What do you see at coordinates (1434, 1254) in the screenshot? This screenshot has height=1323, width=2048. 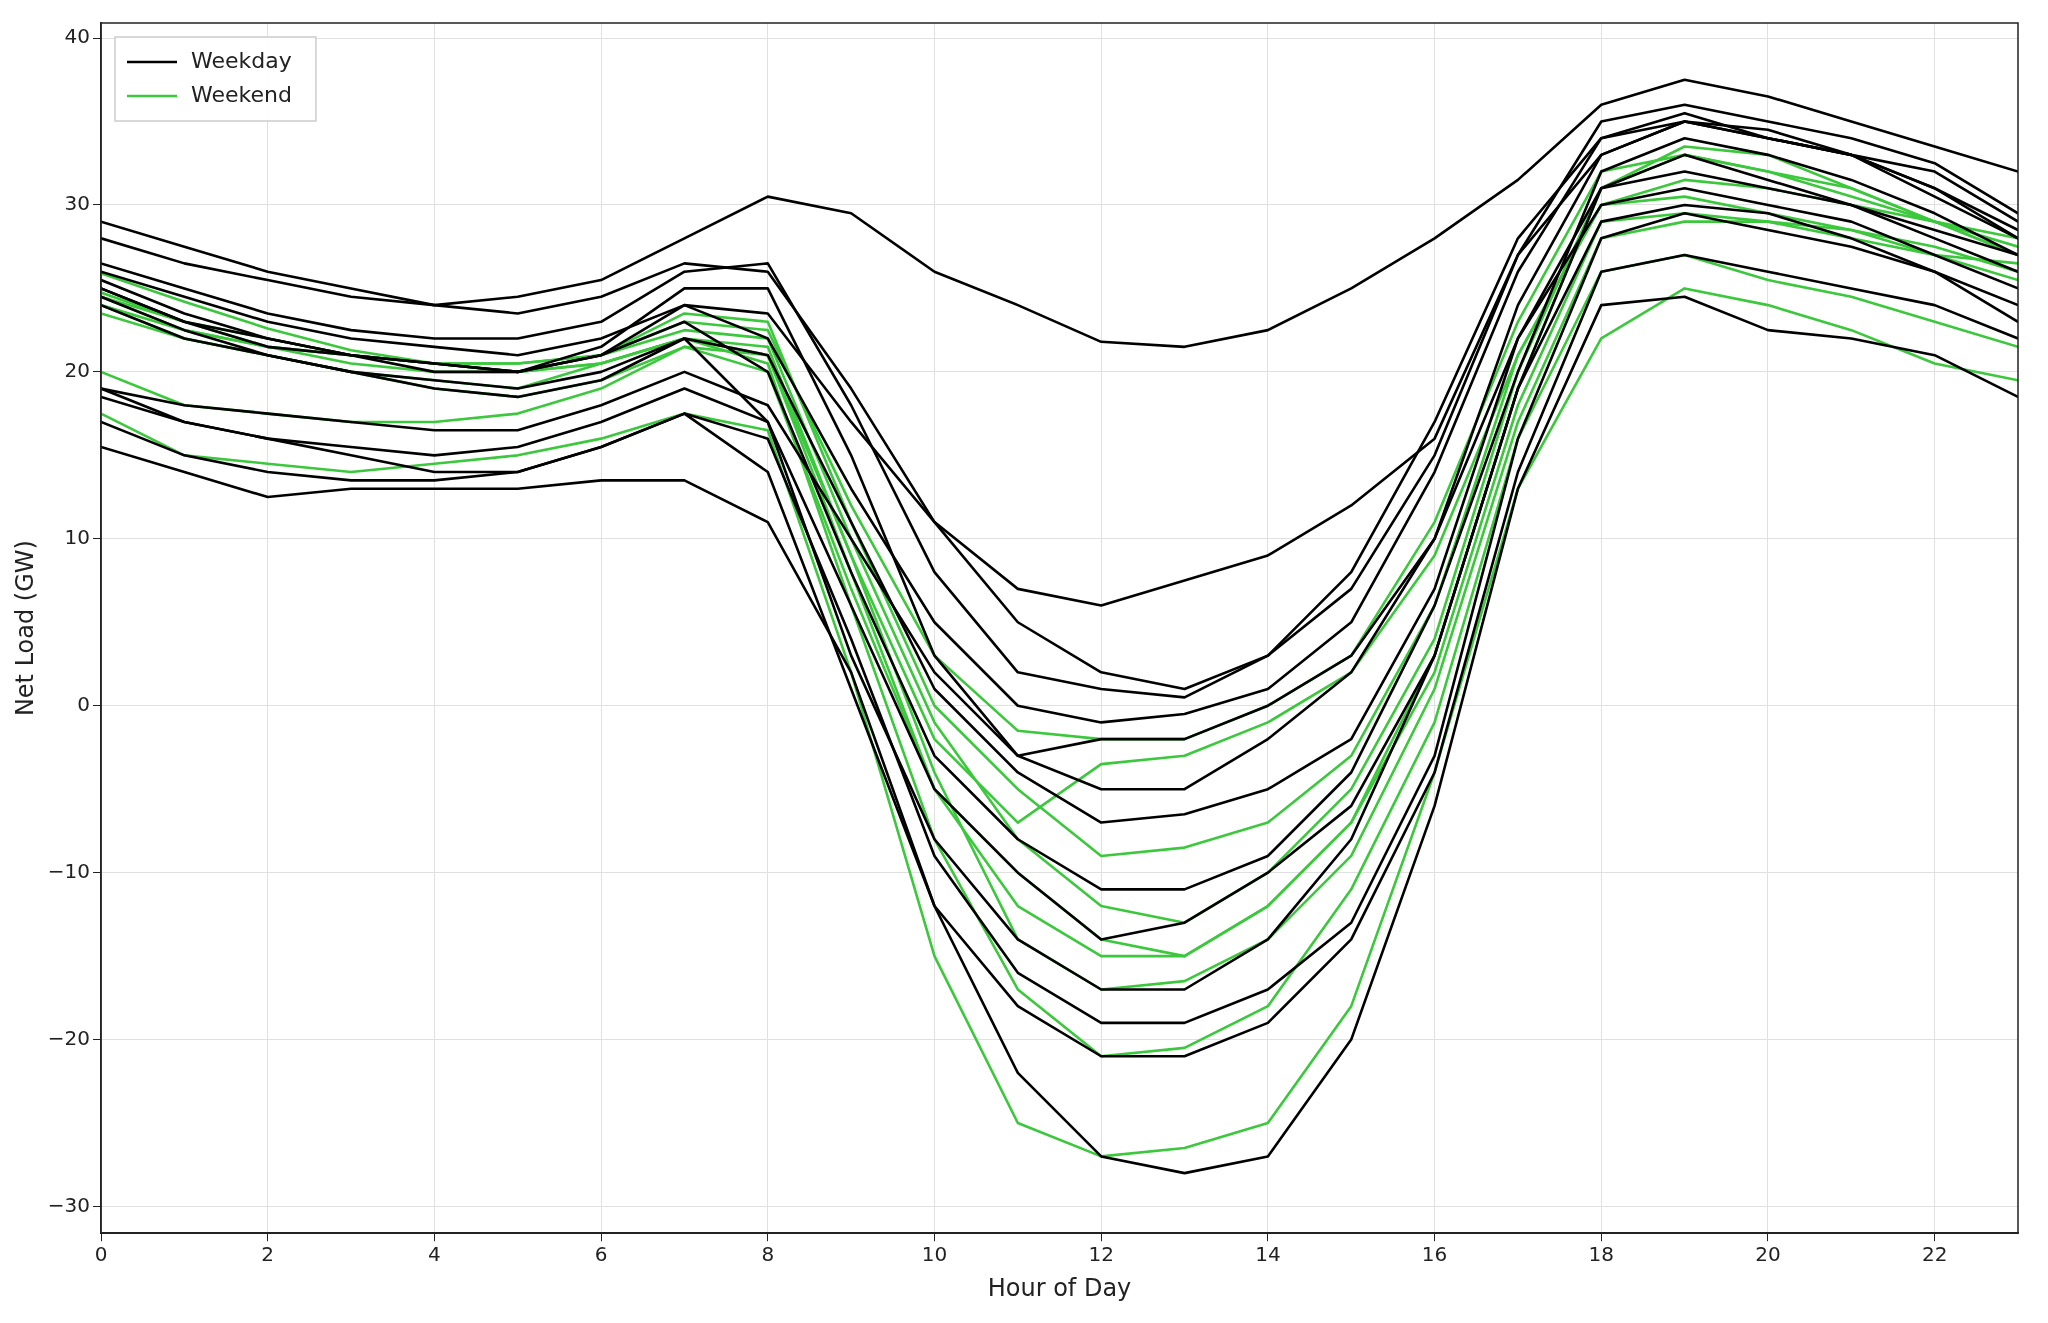 I see `x-tick-label: 16` at bounding box center [1434, 1254].